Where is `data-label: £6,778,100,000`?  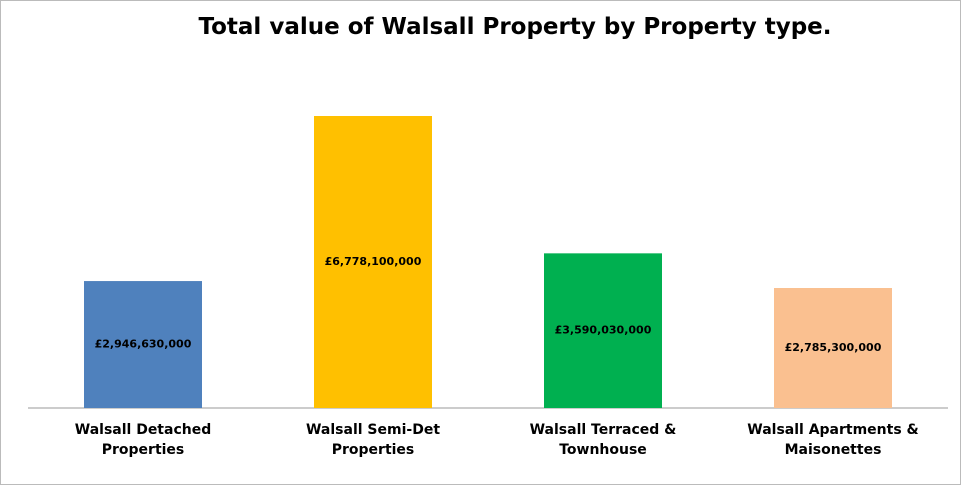 data-label: £6,778,100,000 is located at coordinates (373, 261).